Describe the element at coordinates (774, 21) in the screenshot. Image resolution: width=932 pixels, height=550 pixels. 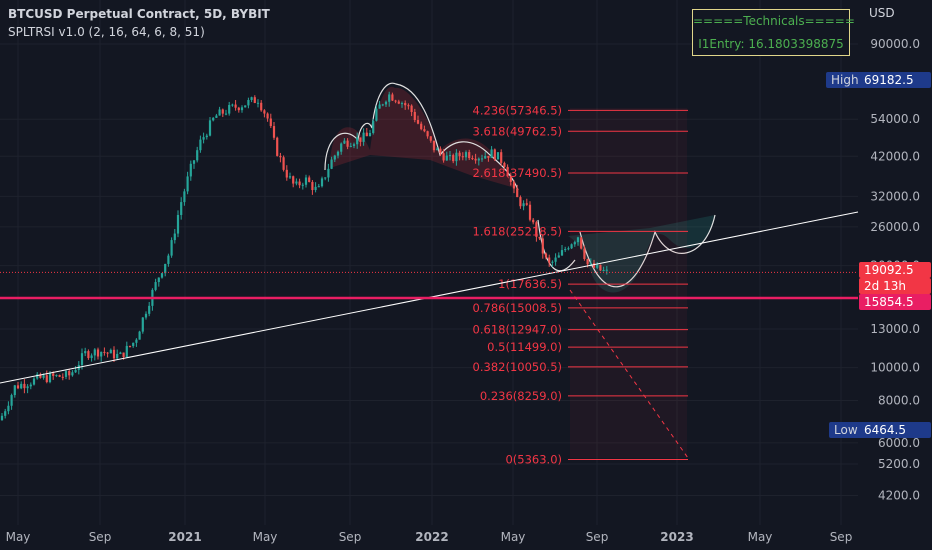
I see `technicals-title: =====Technicals=====` at that location.